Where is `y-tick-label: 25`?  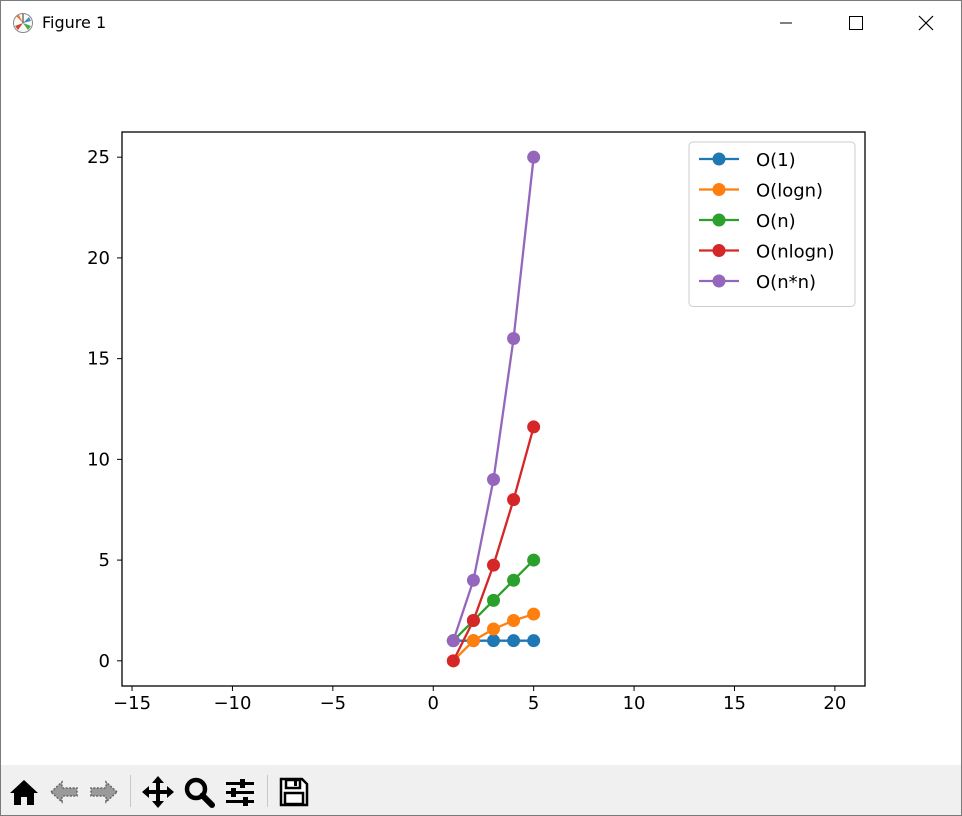
y-tick-label: 25 is located at coordinates (98, 157).